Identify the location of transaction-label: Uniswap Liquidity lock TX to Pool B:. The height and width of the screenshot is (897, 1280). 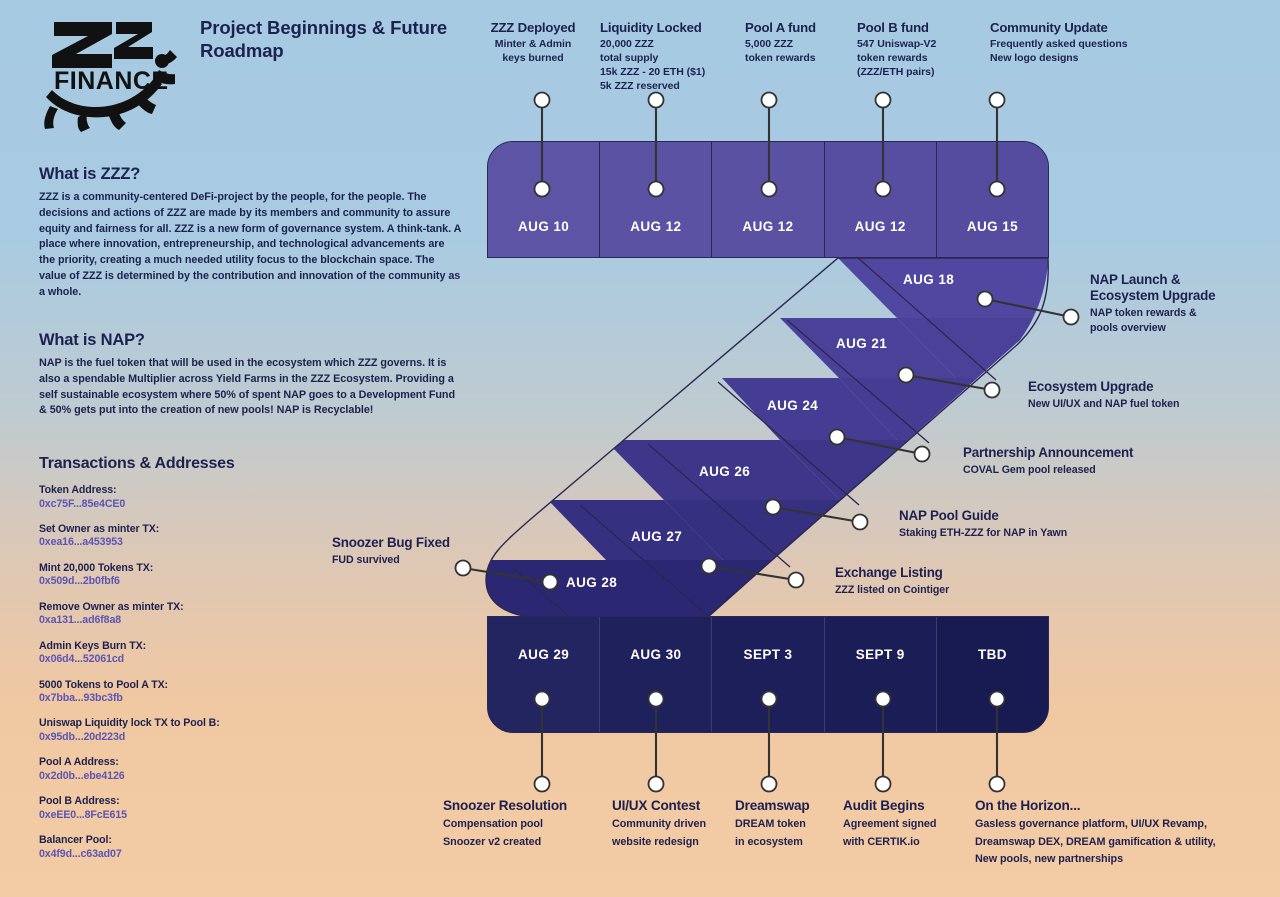
(129, 723).